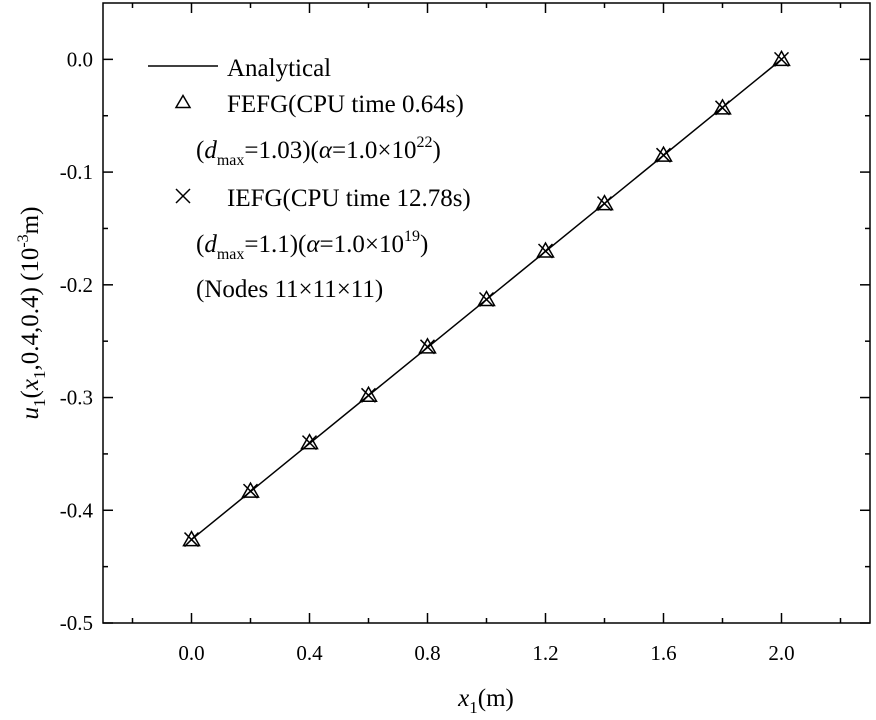 The image size is (876, 720). I want to click on y-tick-label: -0.3, so click(76, 398).